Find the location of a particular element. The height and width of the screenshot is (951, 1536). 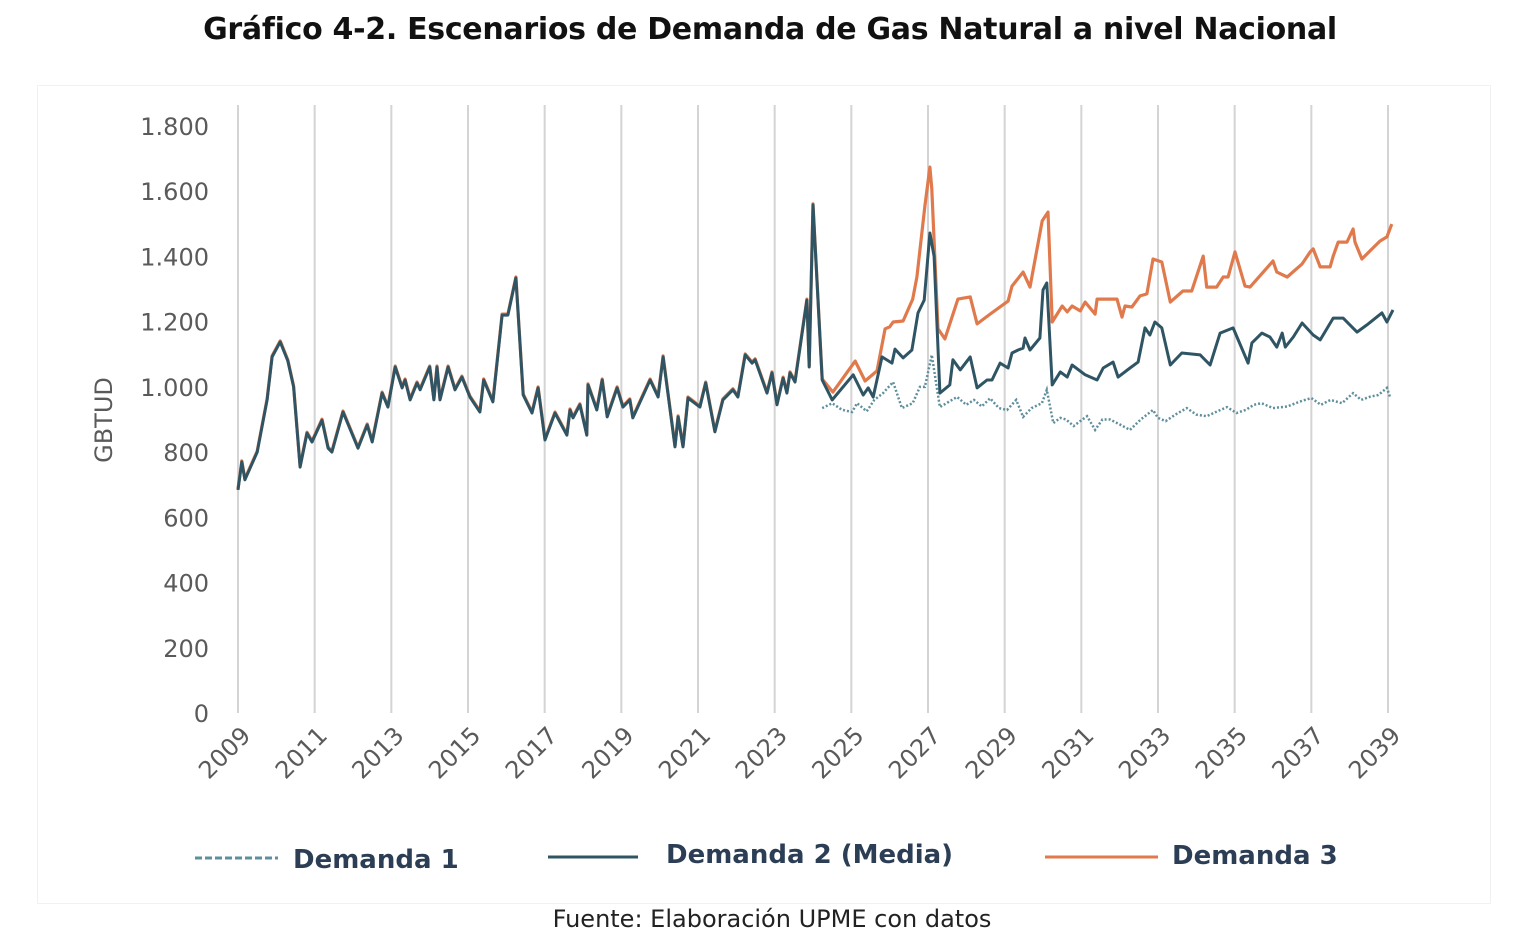

legend-item-demanda3: Demanda 3 is located at coordinates (1191, 856).